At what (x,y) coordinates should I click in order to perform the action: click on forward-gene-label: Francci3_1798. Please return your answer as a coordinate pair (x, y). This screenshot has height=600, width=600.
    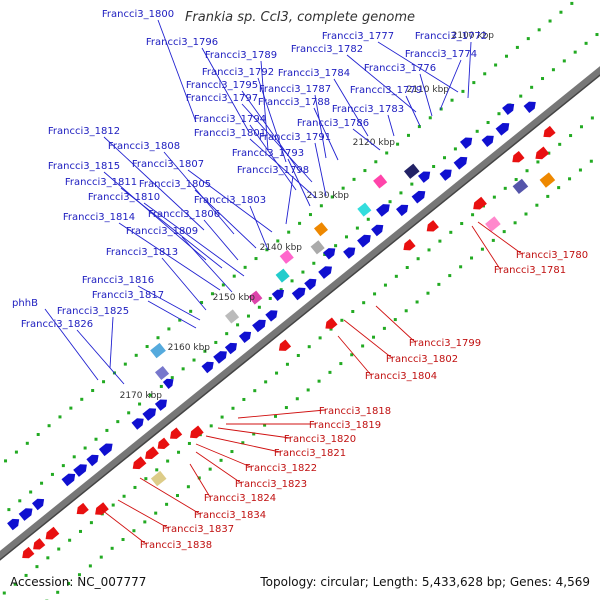
    Looking at the image, I should click on (273, 170).